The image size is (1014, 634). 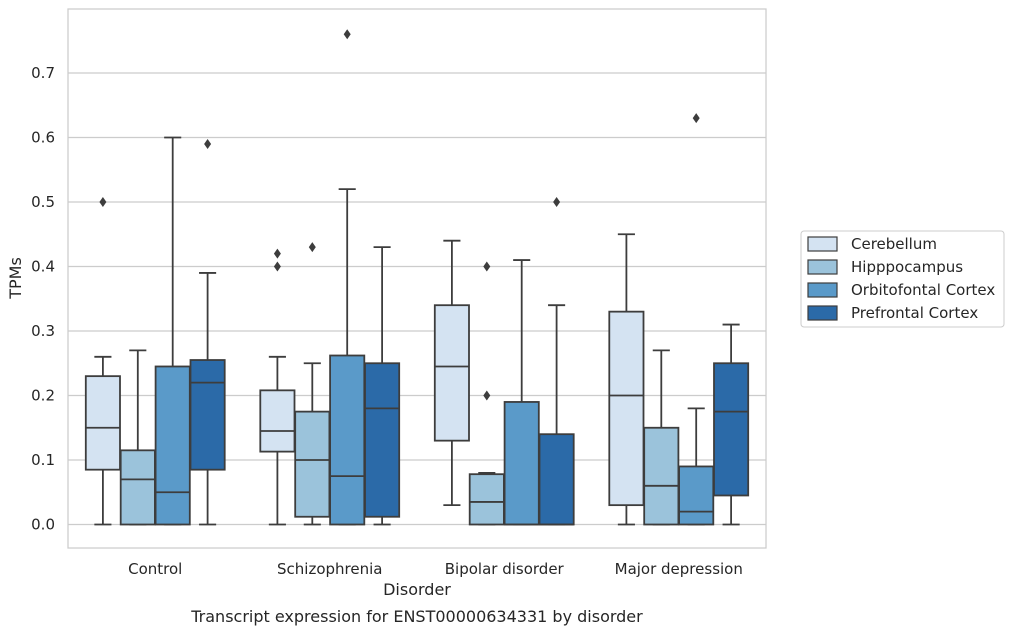 I want to click on x-axis-title: Disorder, so click(x=417, y=589).